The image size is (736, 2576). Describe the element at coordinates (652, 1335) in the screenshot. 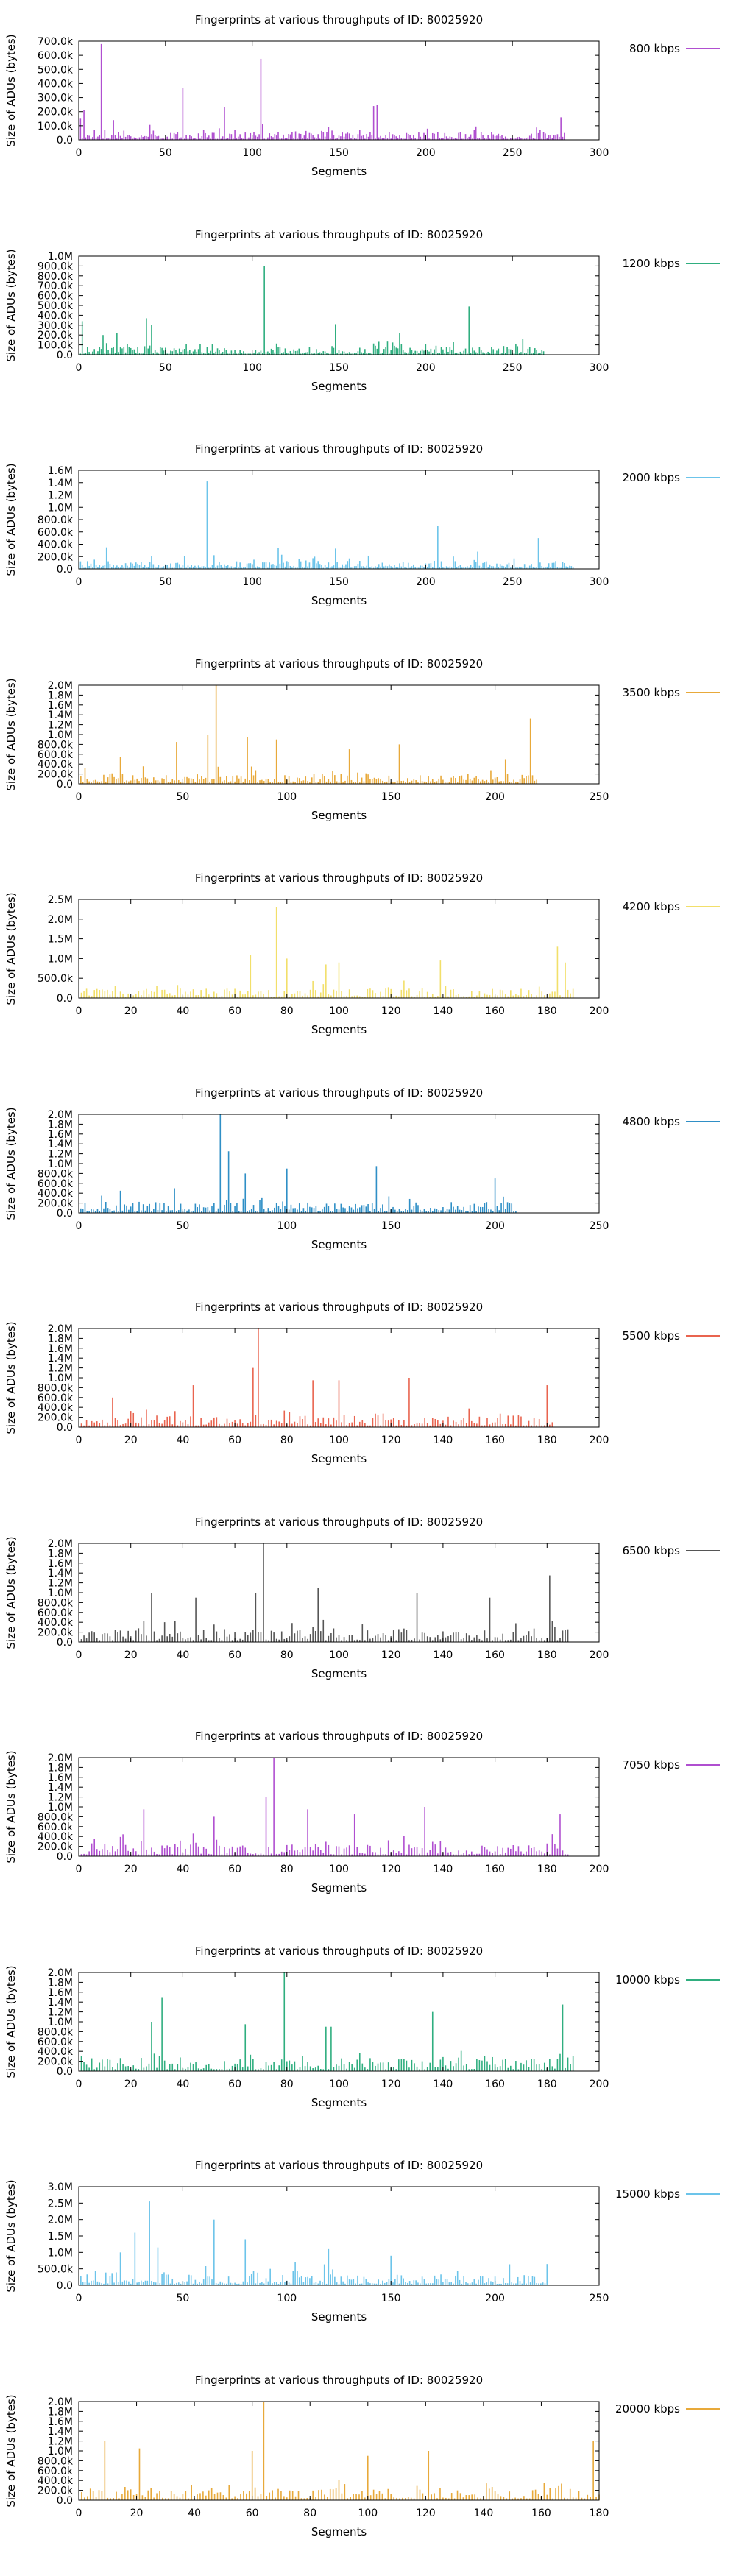

I see `legend-label: 5500 kbps` at that location.